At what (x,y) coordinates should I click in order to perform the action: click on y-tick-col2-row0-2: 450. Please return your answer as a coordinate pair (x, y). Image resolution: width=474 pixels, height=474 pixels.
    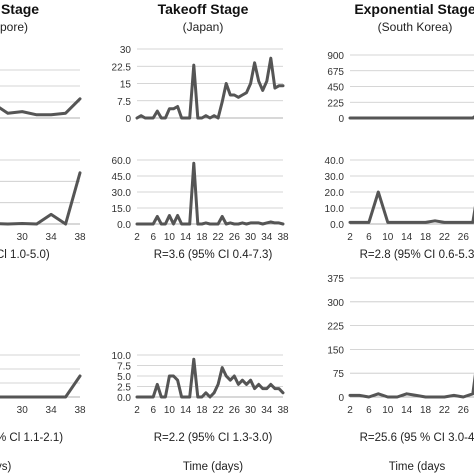
    Looking at the image, I should click on (335, 88).